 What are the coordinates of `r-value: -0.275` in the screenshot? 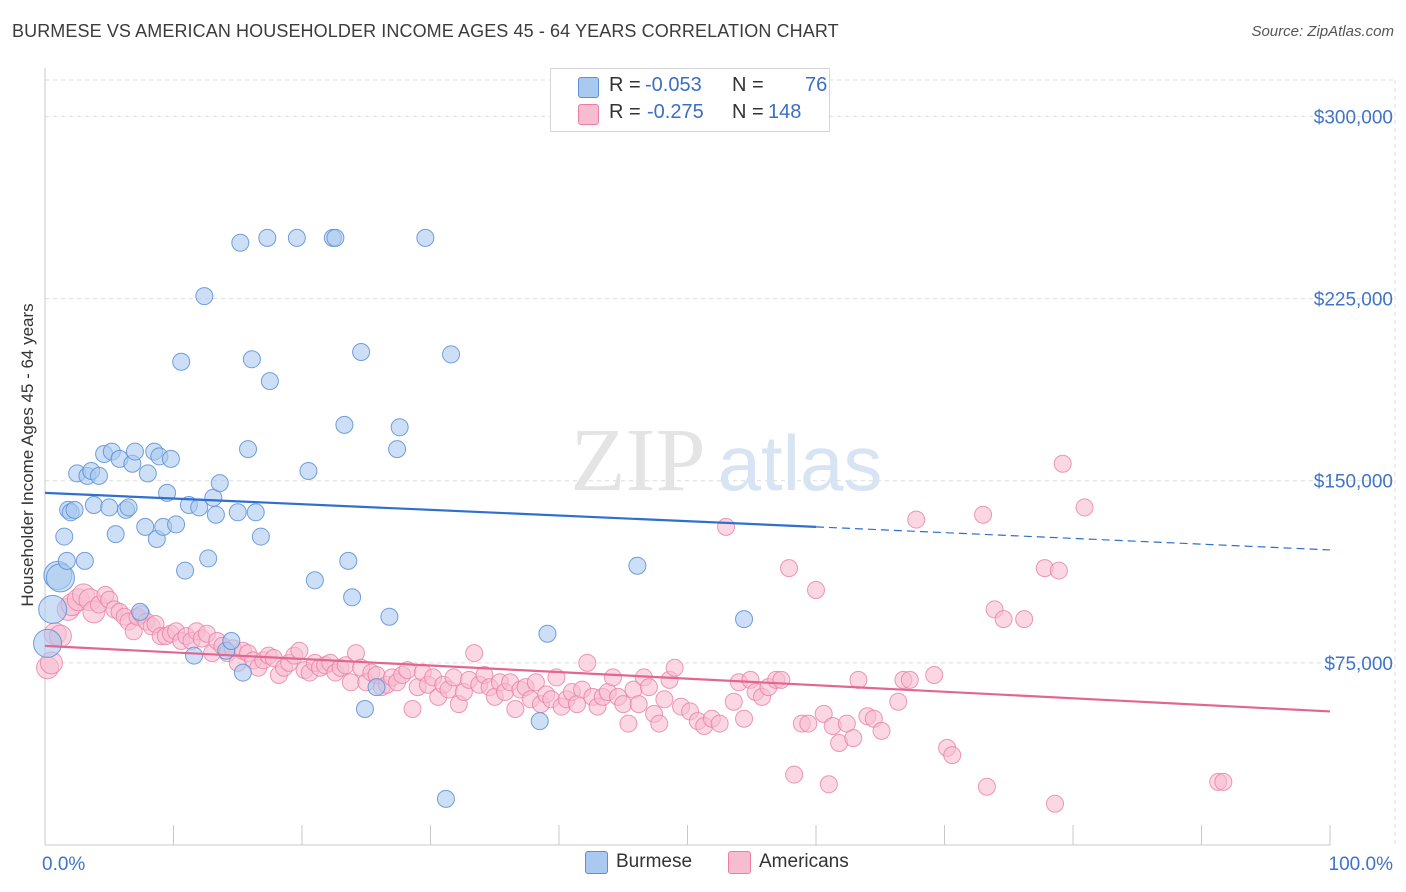 It's located at (675, 112).